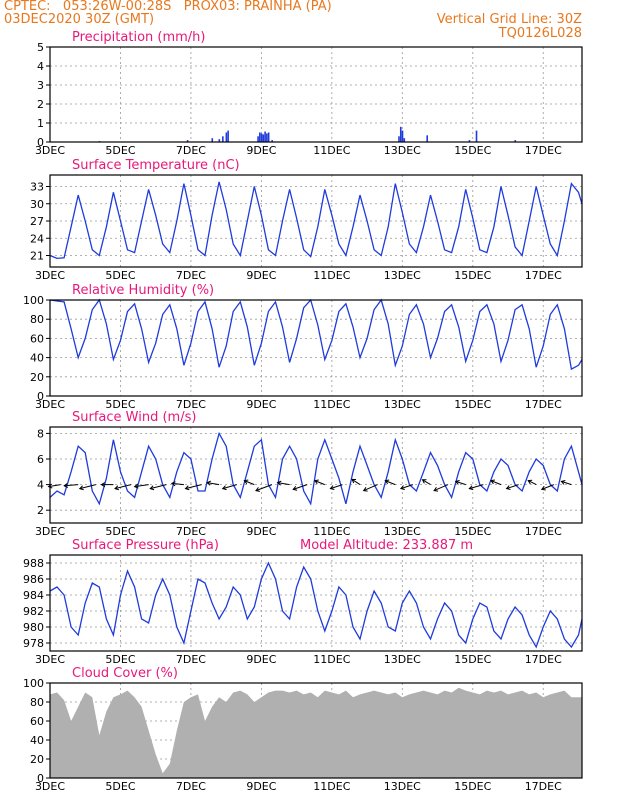  What do you see at coordinates (138, 37) in the screenshot?
I see `panel-title: Precipitation (mm/h)` at bounding box center [138, 37].